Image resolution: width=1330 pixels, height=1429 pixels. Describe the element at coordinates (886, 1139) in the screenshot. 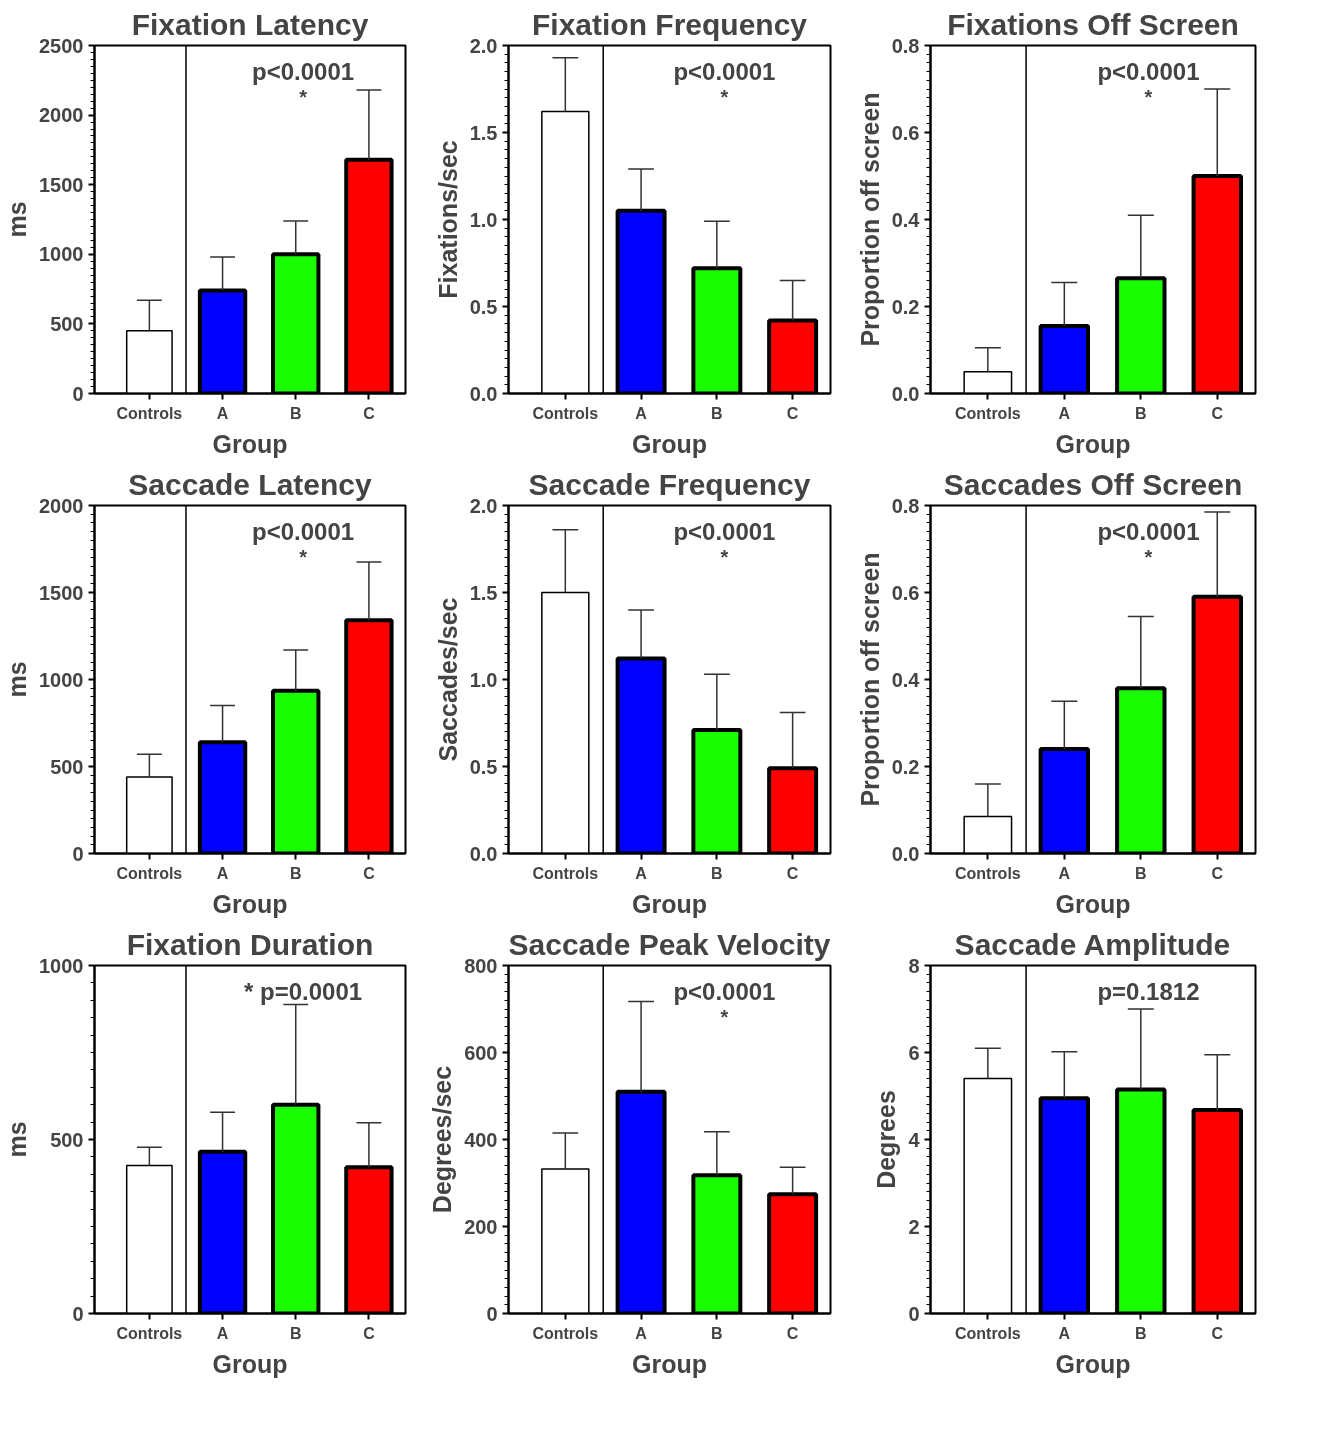

I see `y-axis-title: Degrees` at that location.